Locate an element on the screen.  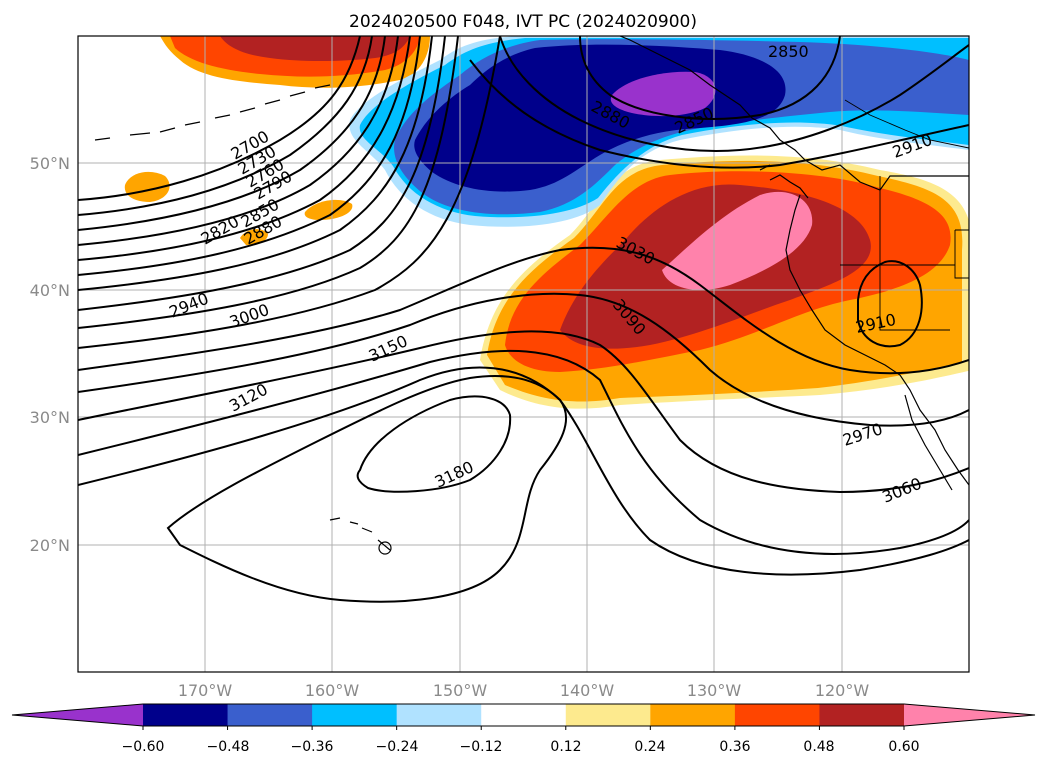
colorbar is located at coordinates (523, 716).